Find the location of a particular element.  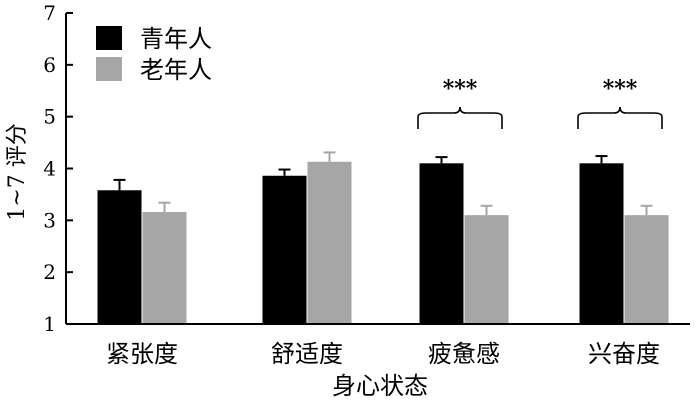

x-axis-label: 身心状态 is located at coordinates (380, 386).